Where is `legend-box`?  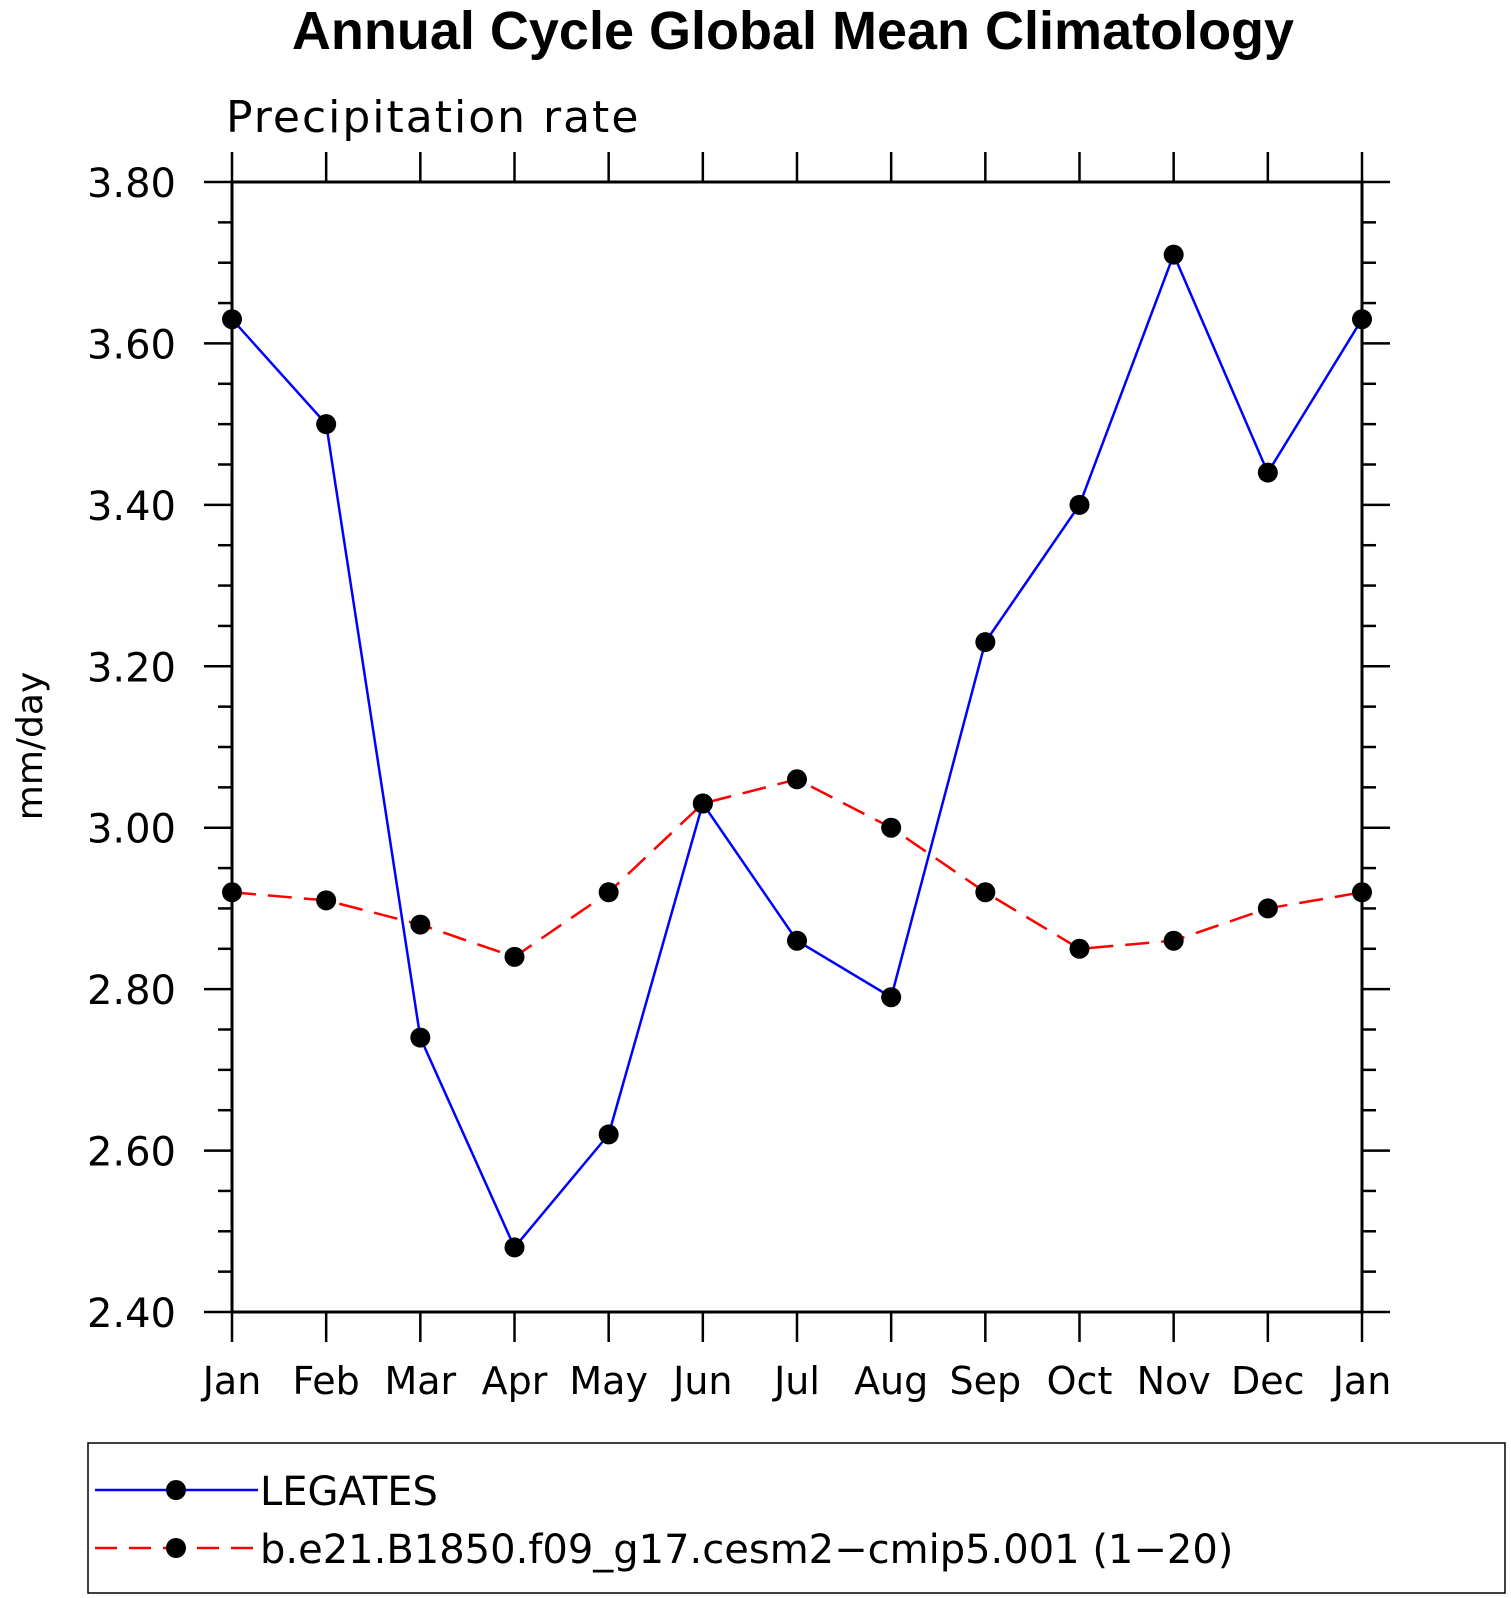 legend-box is located at coordinates (796, 1518).